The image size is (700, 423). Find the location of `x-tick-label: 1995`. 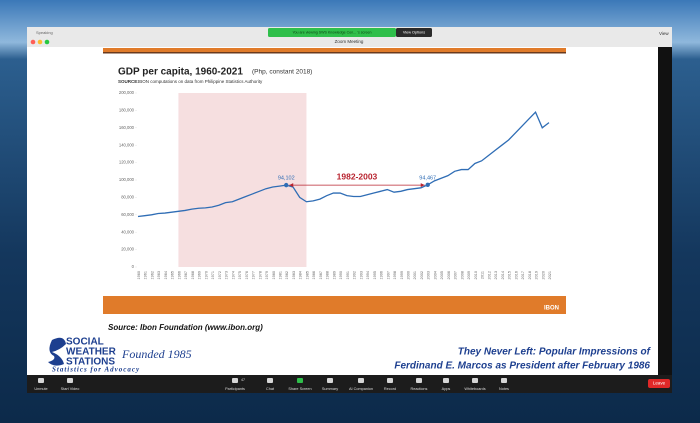

x-tick-label: 1995 is located at coordinates (375, 275).